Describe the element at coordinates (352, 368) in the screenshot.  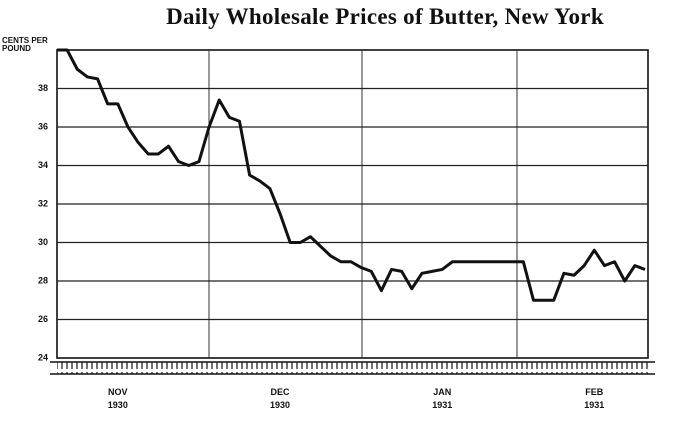
I see `day-ruler` at that location.